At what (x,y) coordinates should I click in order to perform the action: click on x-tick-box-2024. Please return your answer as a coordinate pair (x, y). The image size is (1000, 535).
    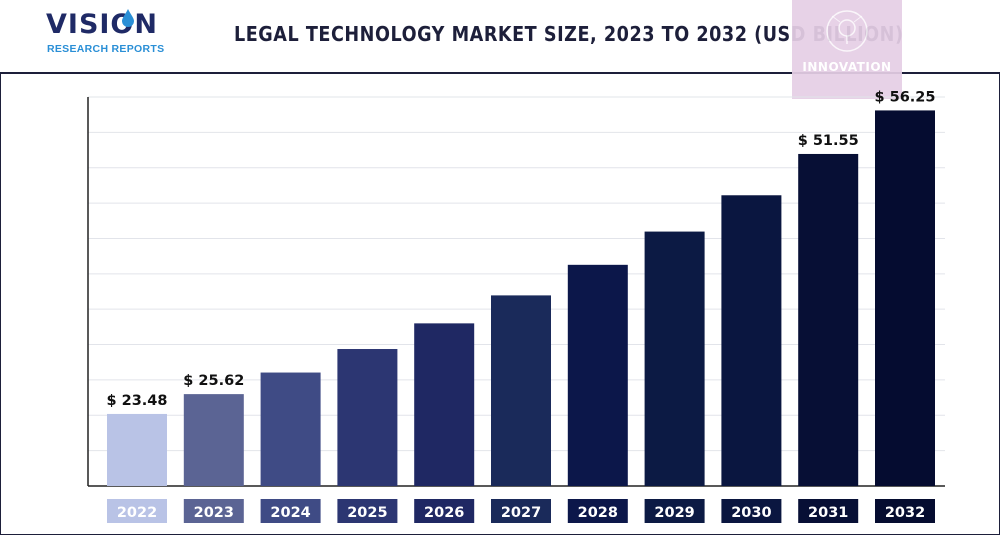
    Looking at the image, I should click on (290, 511).